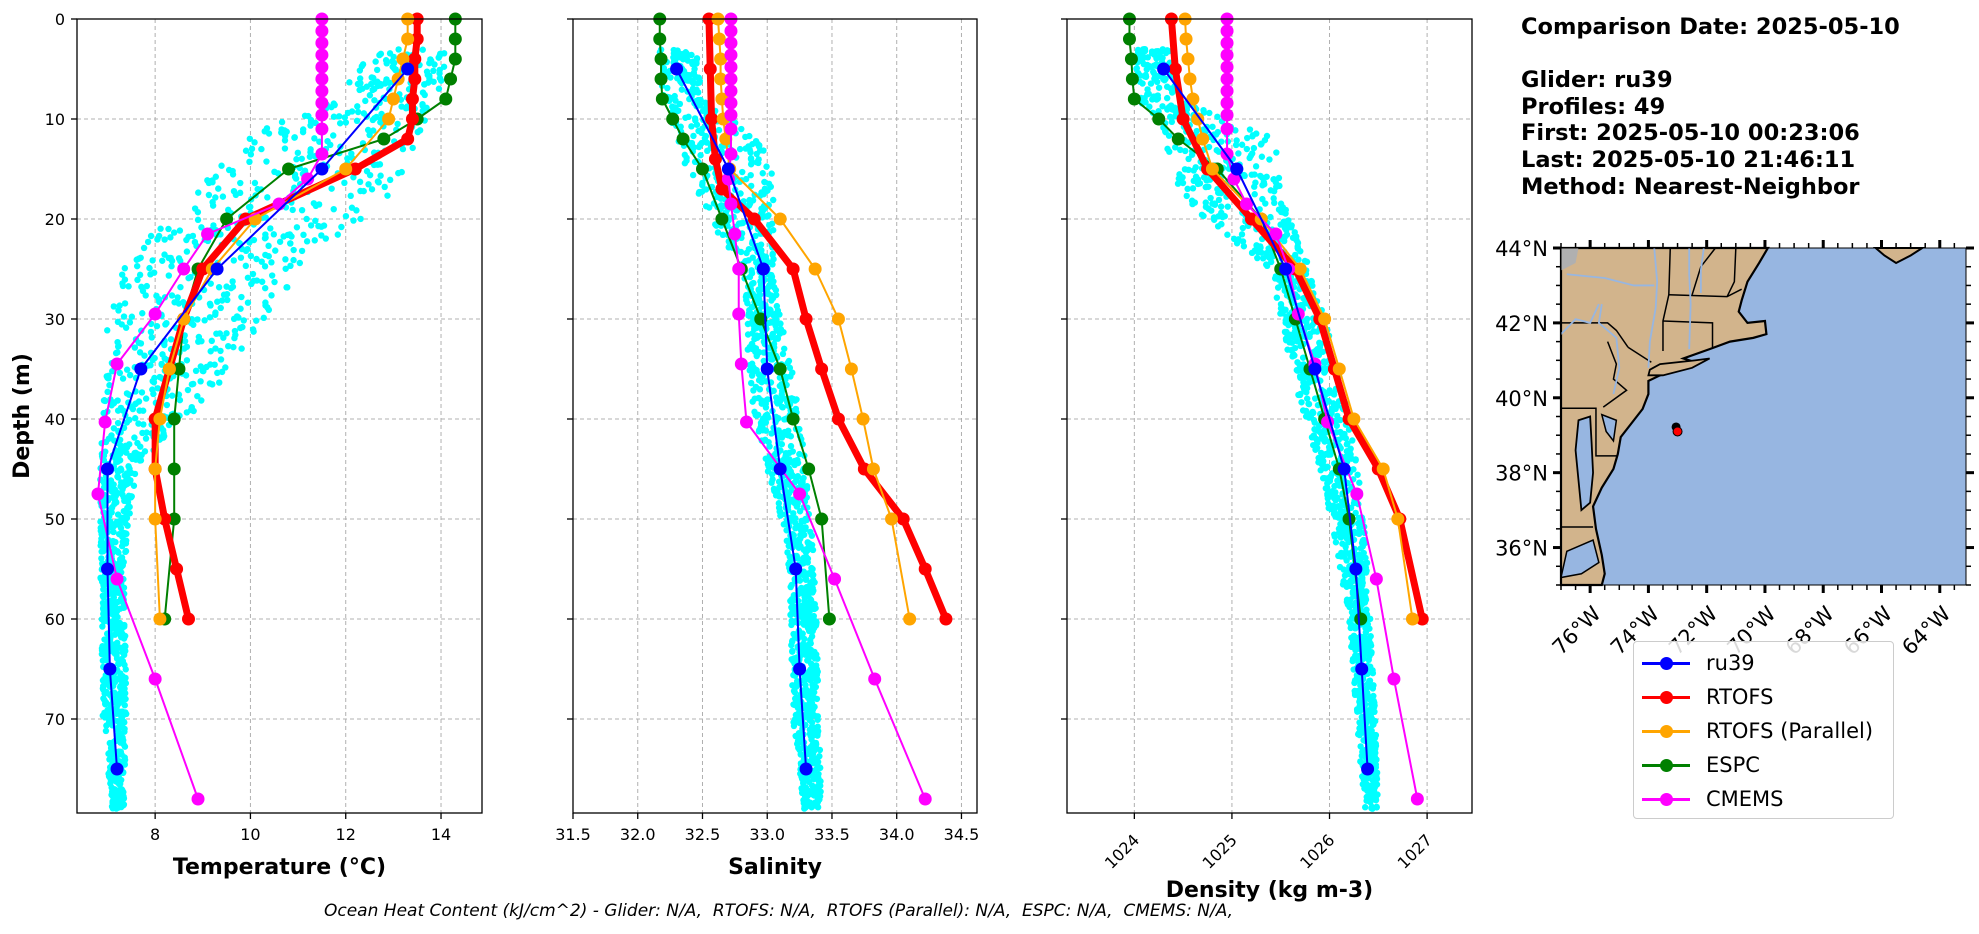 The height and width of the screenshot is (934, 1979). What do you see at coordinates (1220, 851) in the screenshot?
I see `x-tick-label: 1025` at bounding box center [1220, 851].